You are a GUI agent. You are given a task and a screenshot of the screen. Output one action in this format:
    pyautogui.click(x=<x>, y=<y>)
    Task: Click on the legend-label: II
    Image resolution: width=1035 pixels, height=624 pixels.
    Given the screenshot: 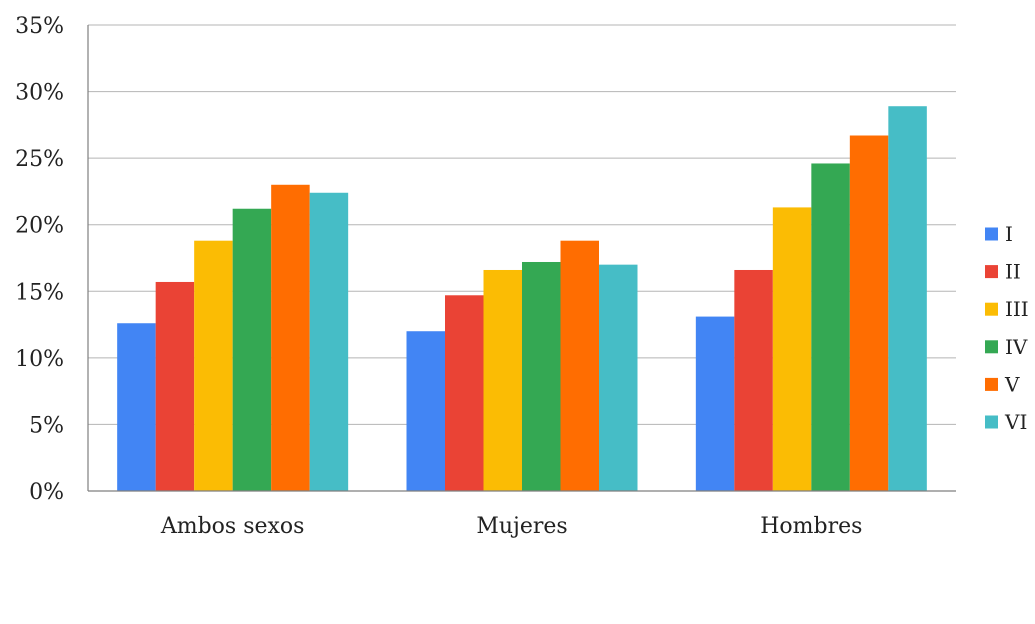 What is the action you would take?
    pyautogui.click(x=1013, y=272)
    